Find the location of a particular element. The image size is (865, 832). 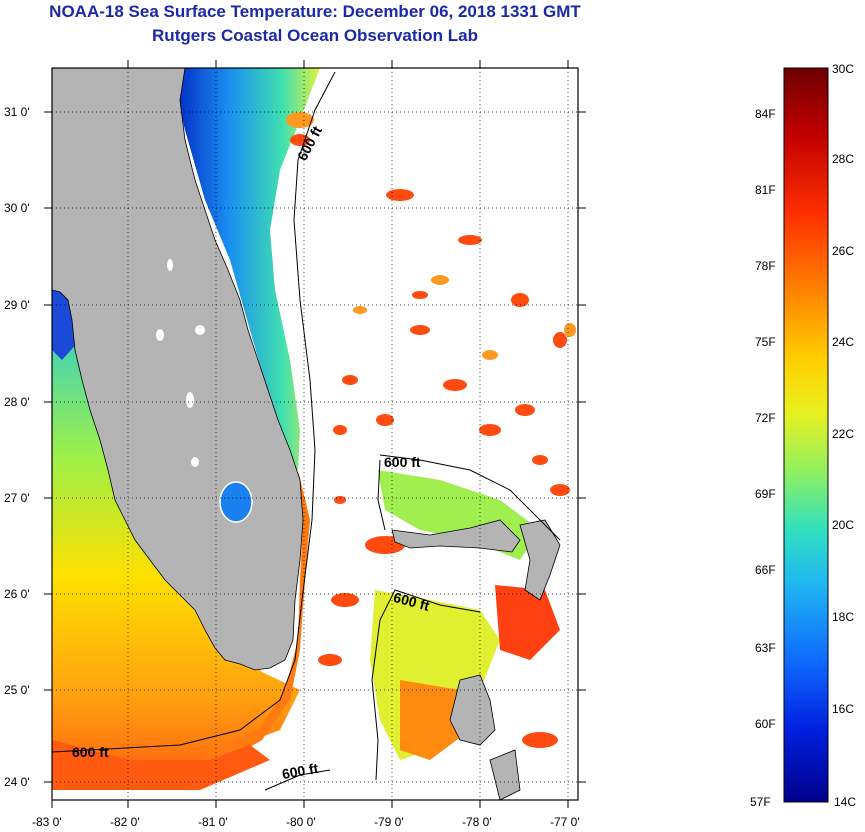

colorbar-f-63: 63F is located at coordinates (765, 648).